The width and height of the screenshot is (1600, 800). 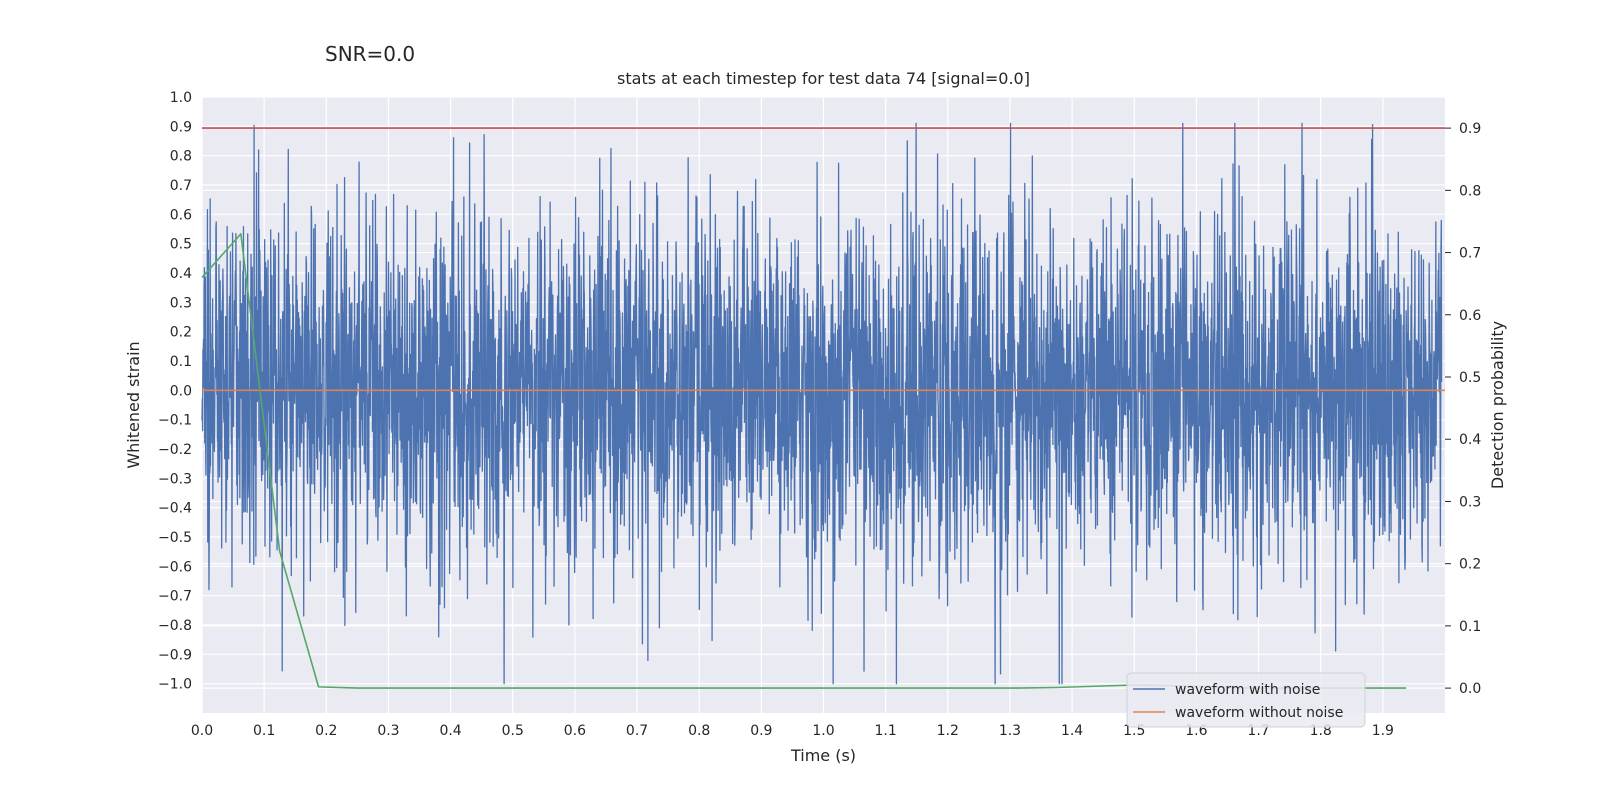 I want to click on figure-suptitle: SNR=0.0, so click(x=370, y=54).